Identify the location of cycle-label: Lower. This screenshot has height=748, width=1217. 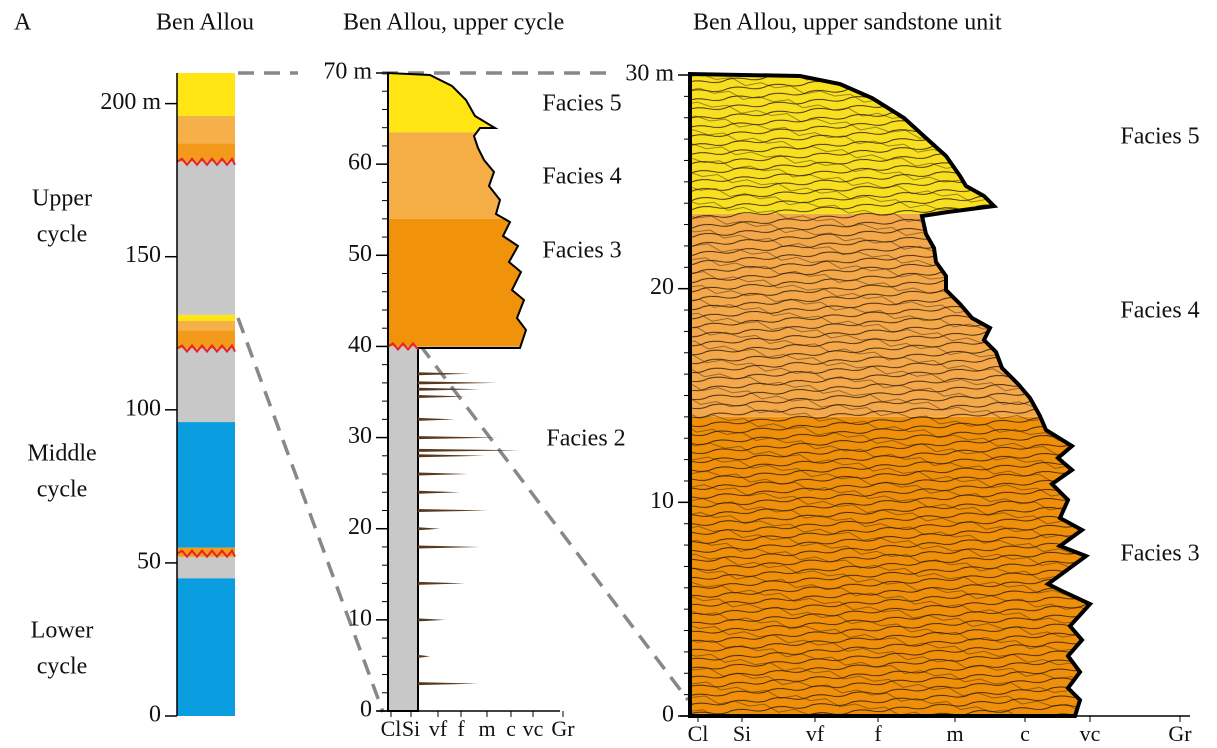
(62, 631).